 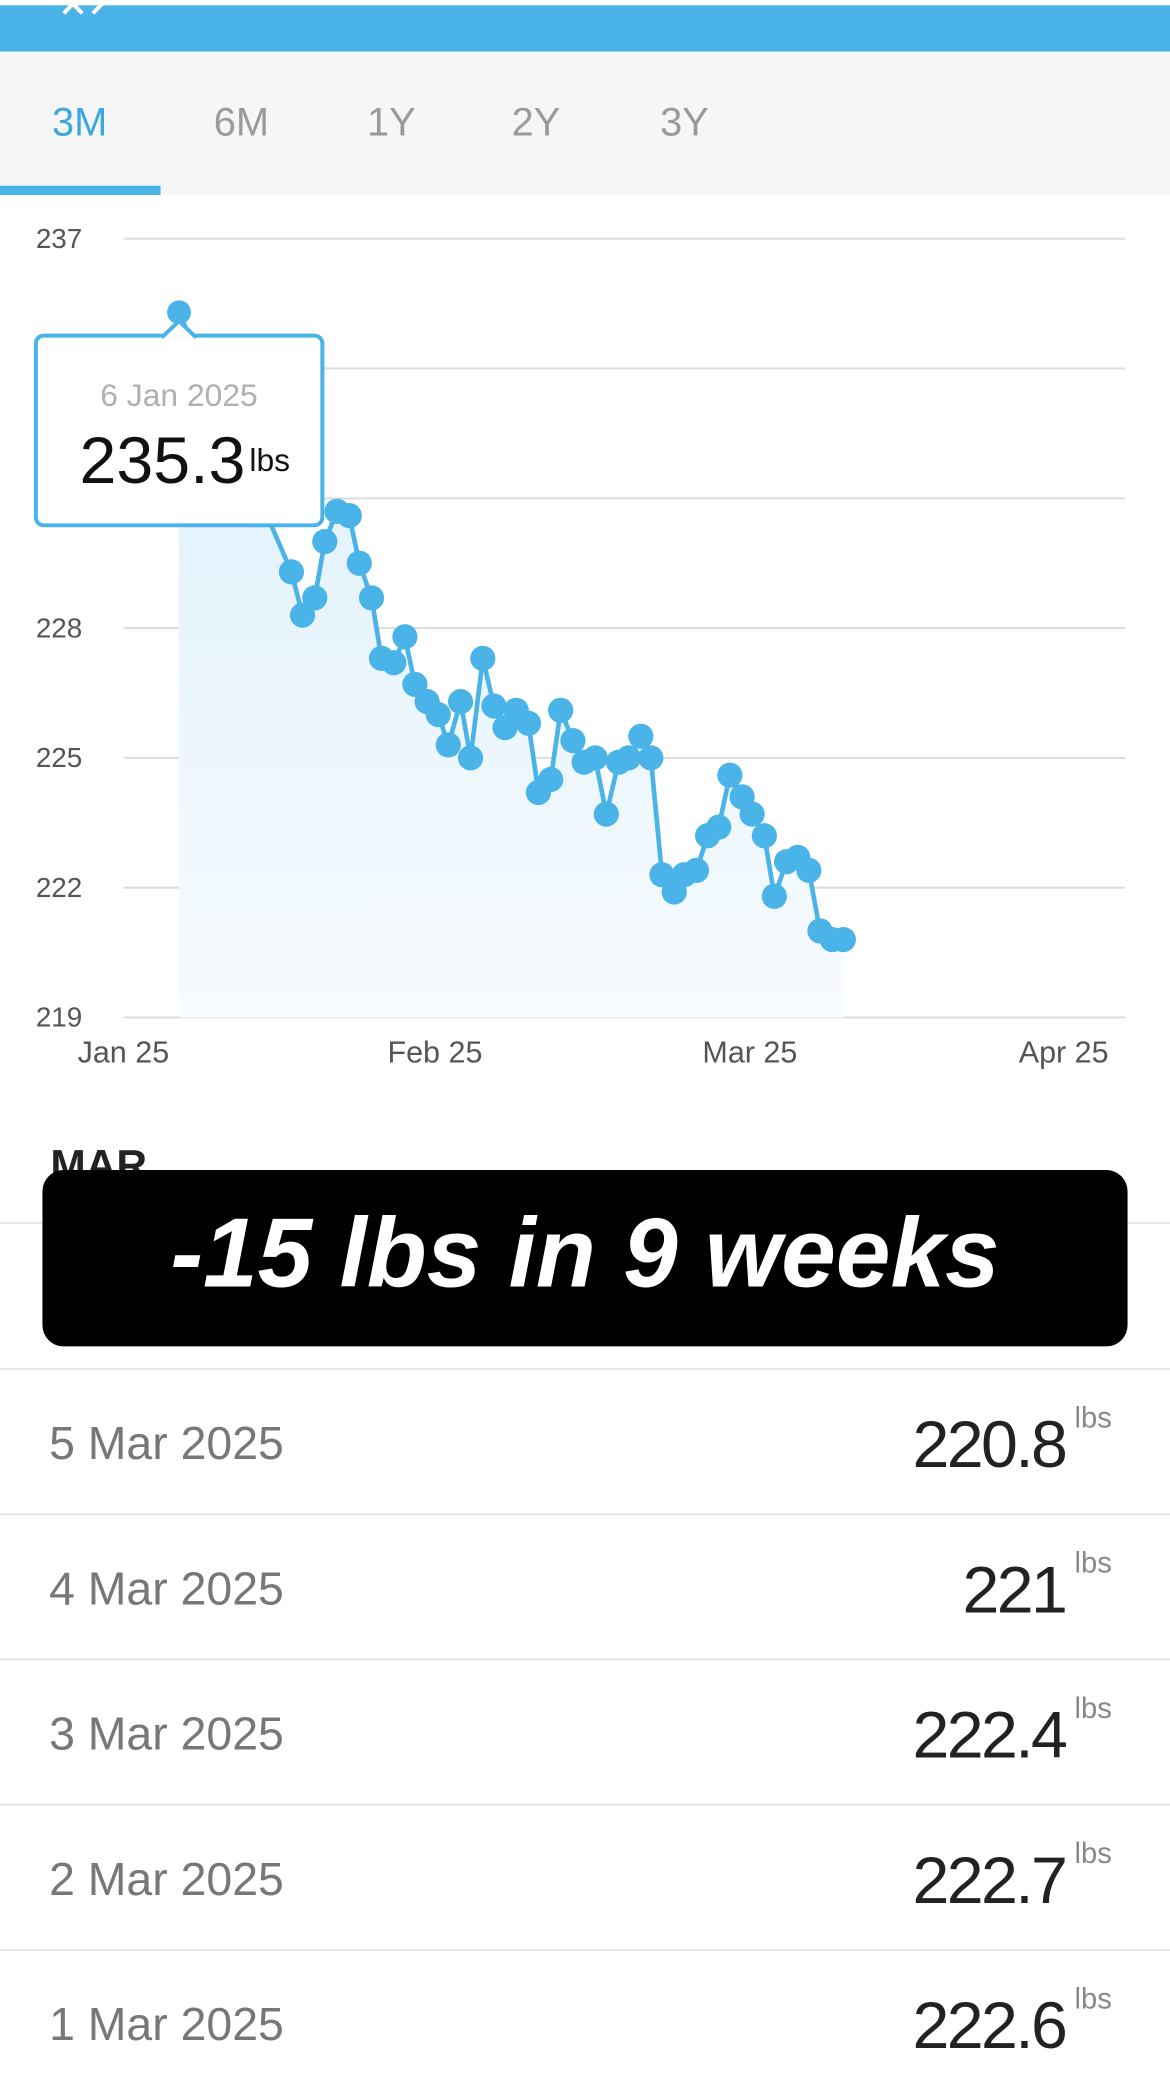 What do you see at coordinates (584, 1253) in the screenshot?
I see `banner-text: -15 lbs in 9 weeks` at bounding box center [584, 1253].